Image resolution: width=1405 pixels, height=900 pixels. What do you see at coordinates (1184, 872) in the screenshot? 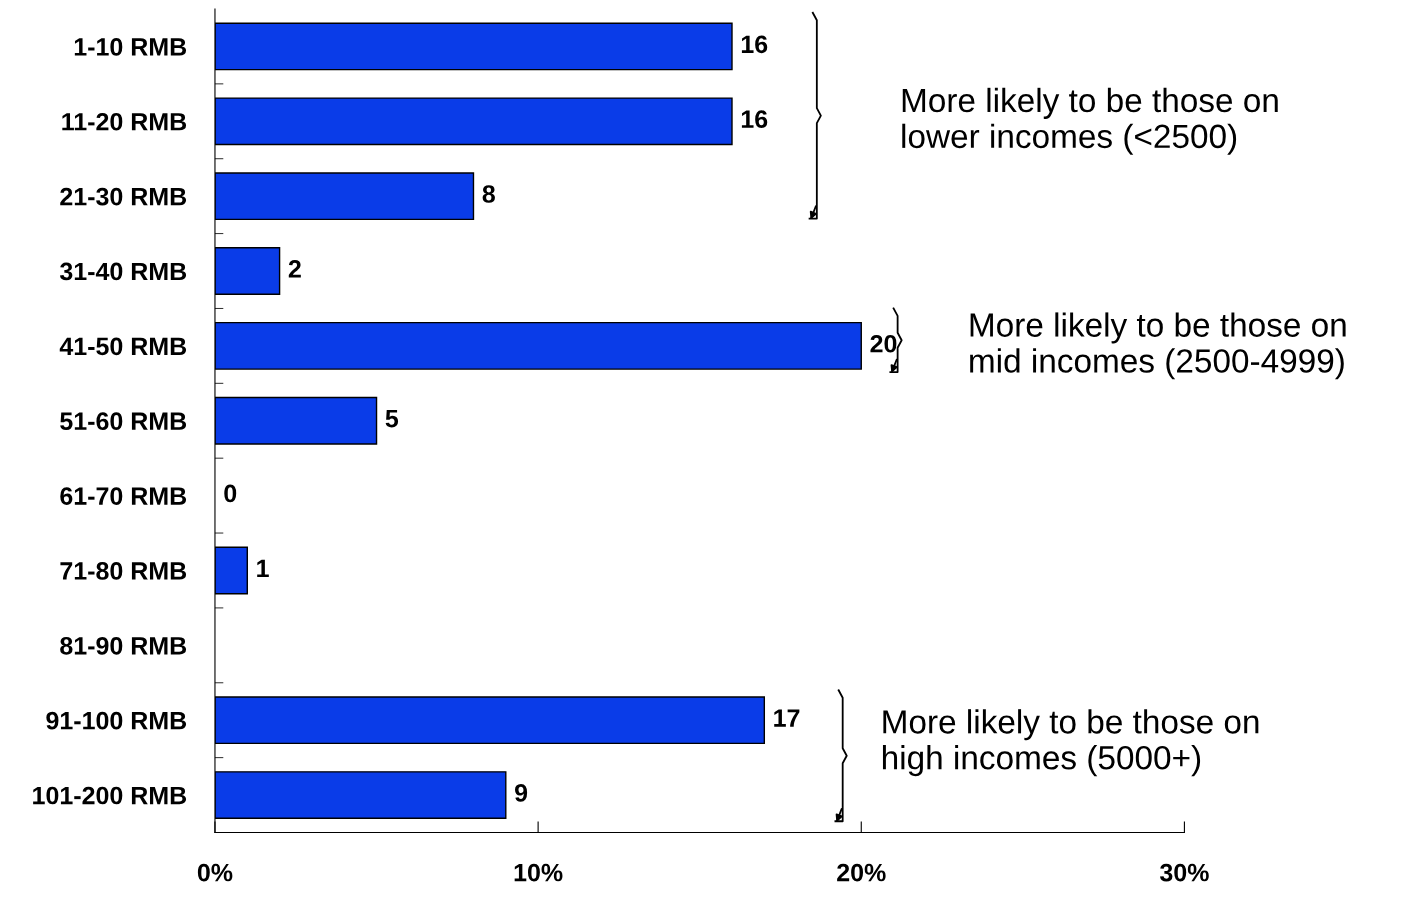
I see `x-tick-label: 30%` at bounding box center [1184, 872].